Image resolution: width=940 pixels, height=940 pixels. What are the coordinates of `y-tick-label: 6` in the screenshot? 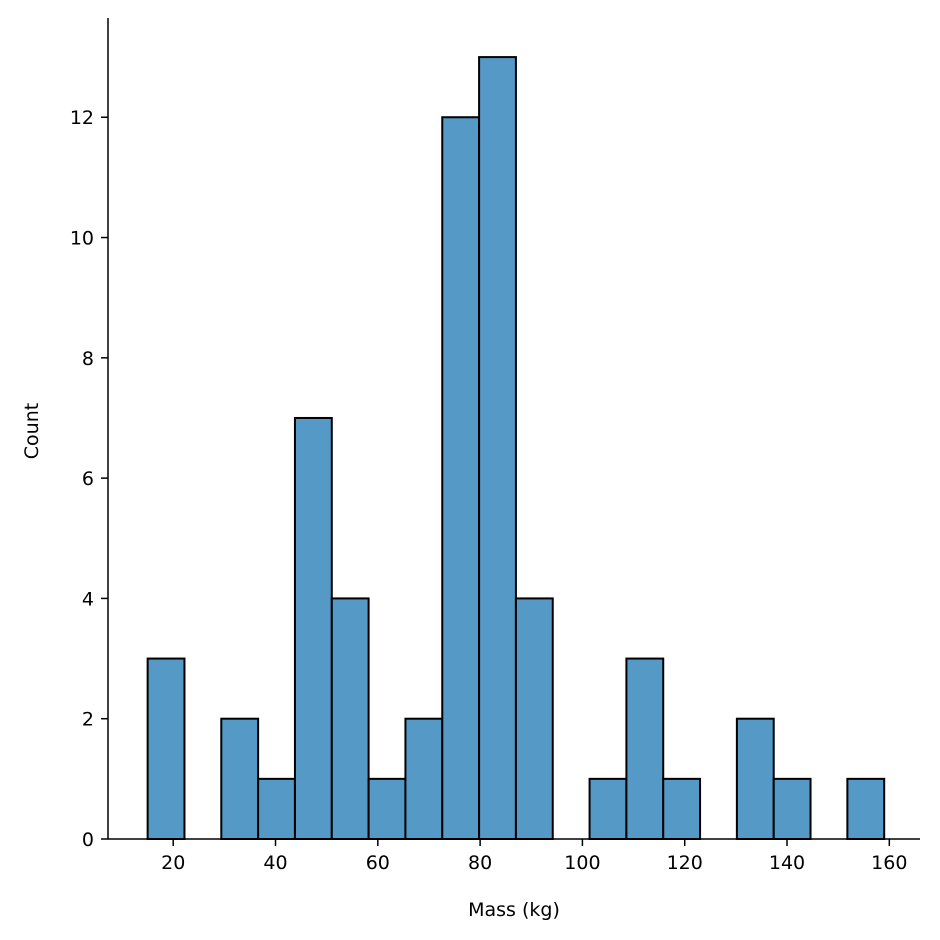 It's located at (88, 479).